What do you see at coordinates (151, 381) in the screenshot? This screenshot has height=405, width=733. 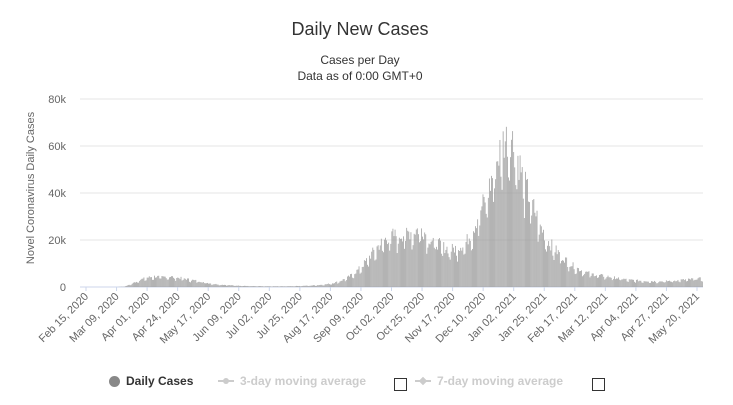 I see `legend-item-daily-cases: Daily Cases` at bounding box center [151, 381].